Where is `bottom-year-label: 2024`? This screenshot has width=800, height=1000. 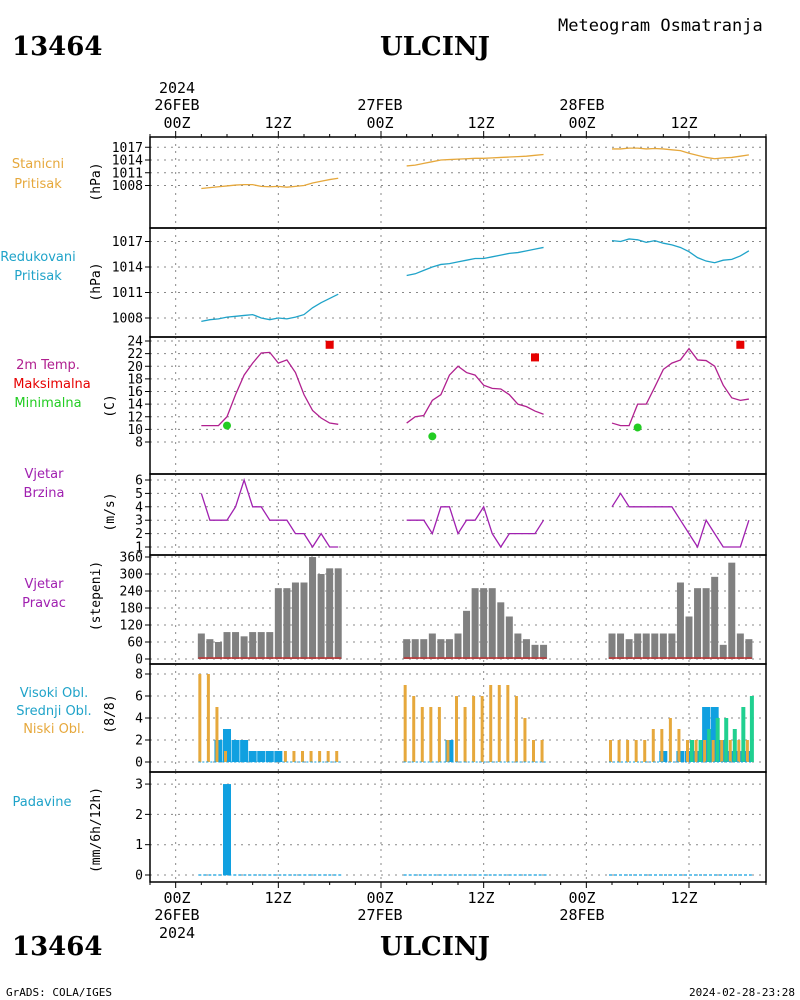 bottom-year-label: 2024 is located at coordinates (177, 933).